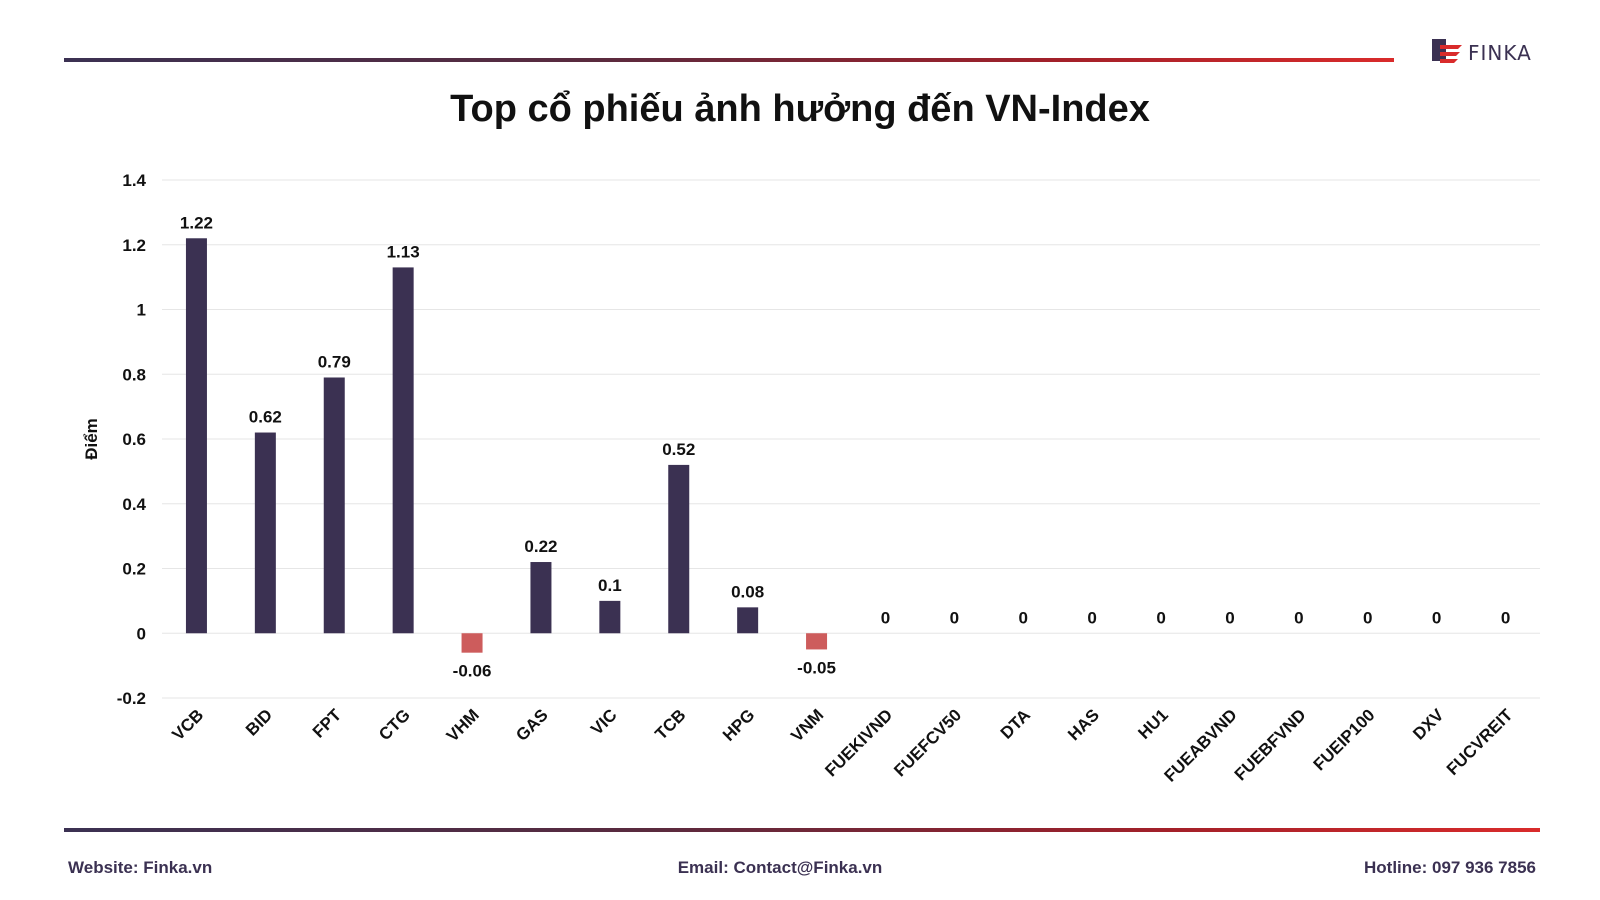 This screenshot has width=1600, height=900. I want to click on x-tick-label: DTA, so click(1015, 723).